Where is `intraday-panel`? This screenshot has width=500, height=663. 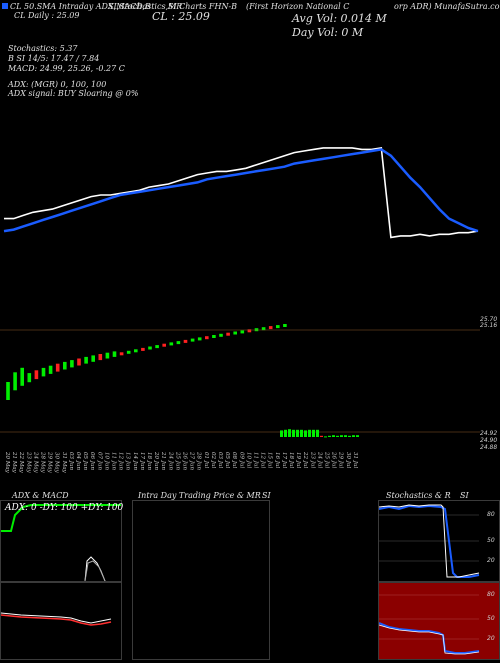 intraday-panel is located at coordinates (201, 580).